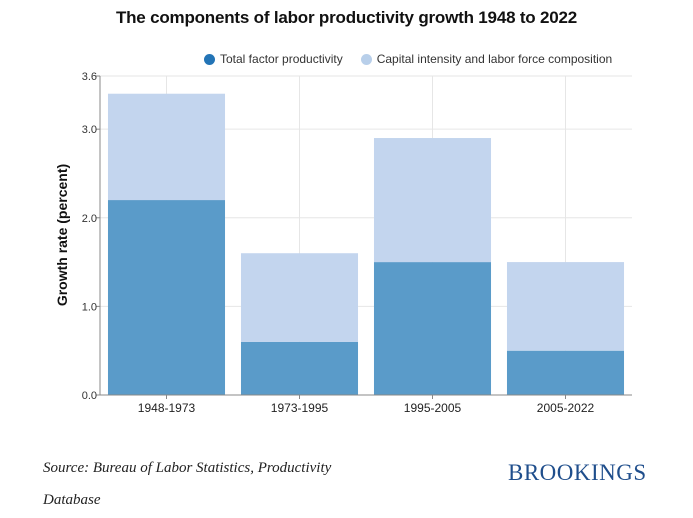  Describe the element at coordinates (167, 408) in the screenshot. I see `x-tick-label: 1948-1973` at that location.